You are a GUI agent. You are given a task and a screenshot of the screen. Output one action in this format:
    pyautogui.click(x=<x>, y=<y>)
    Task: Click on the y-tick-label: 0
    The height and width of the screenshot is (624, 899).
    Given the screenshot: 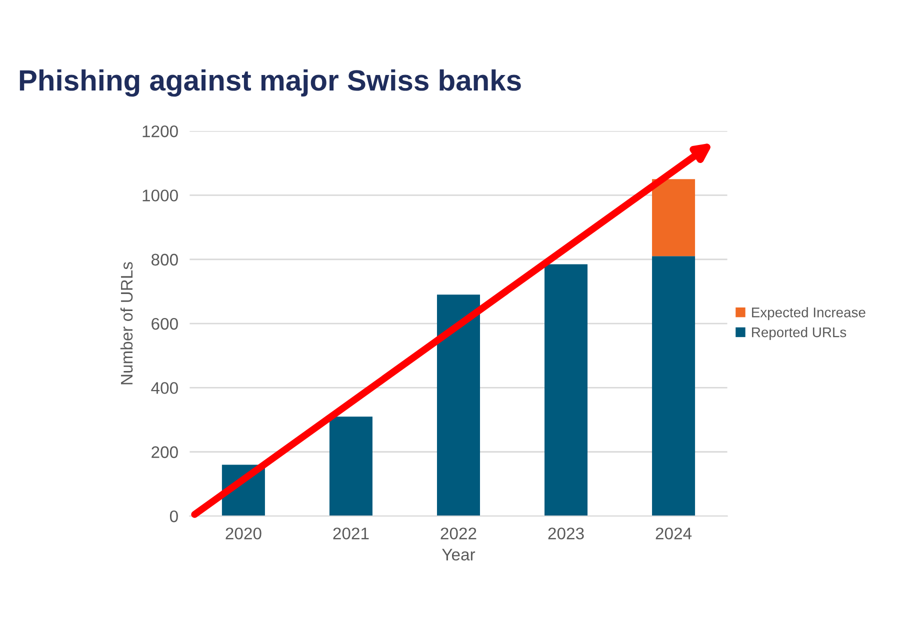 What is the action you would take?
    pyautogui.click(x=174, y=516)
    